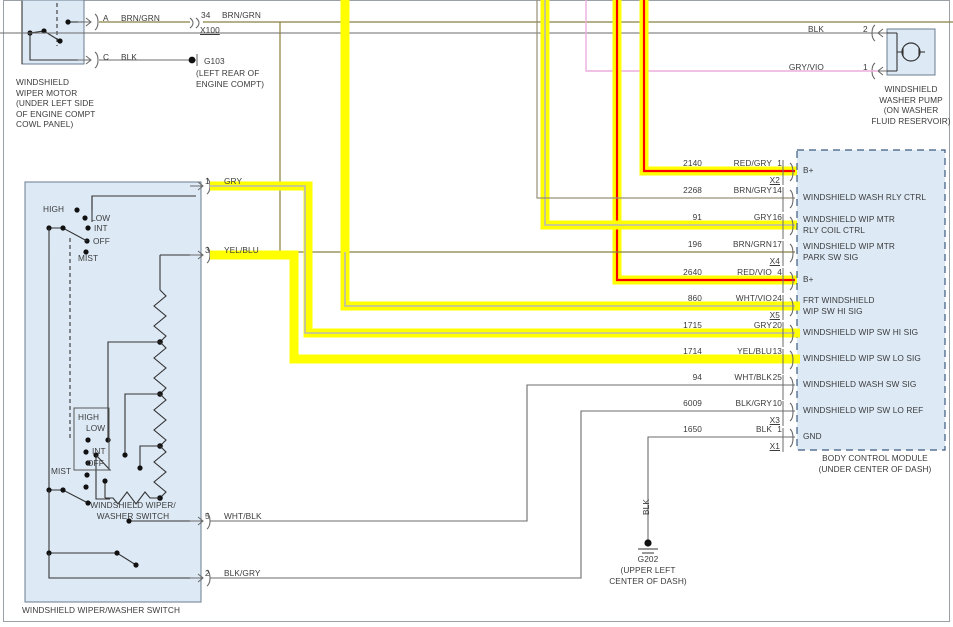  Describe the element at coordinates (865, 197) in the screenshot. I see `bcm-function-14: WINDSHIELD WASH RLY CTRL` at that location.